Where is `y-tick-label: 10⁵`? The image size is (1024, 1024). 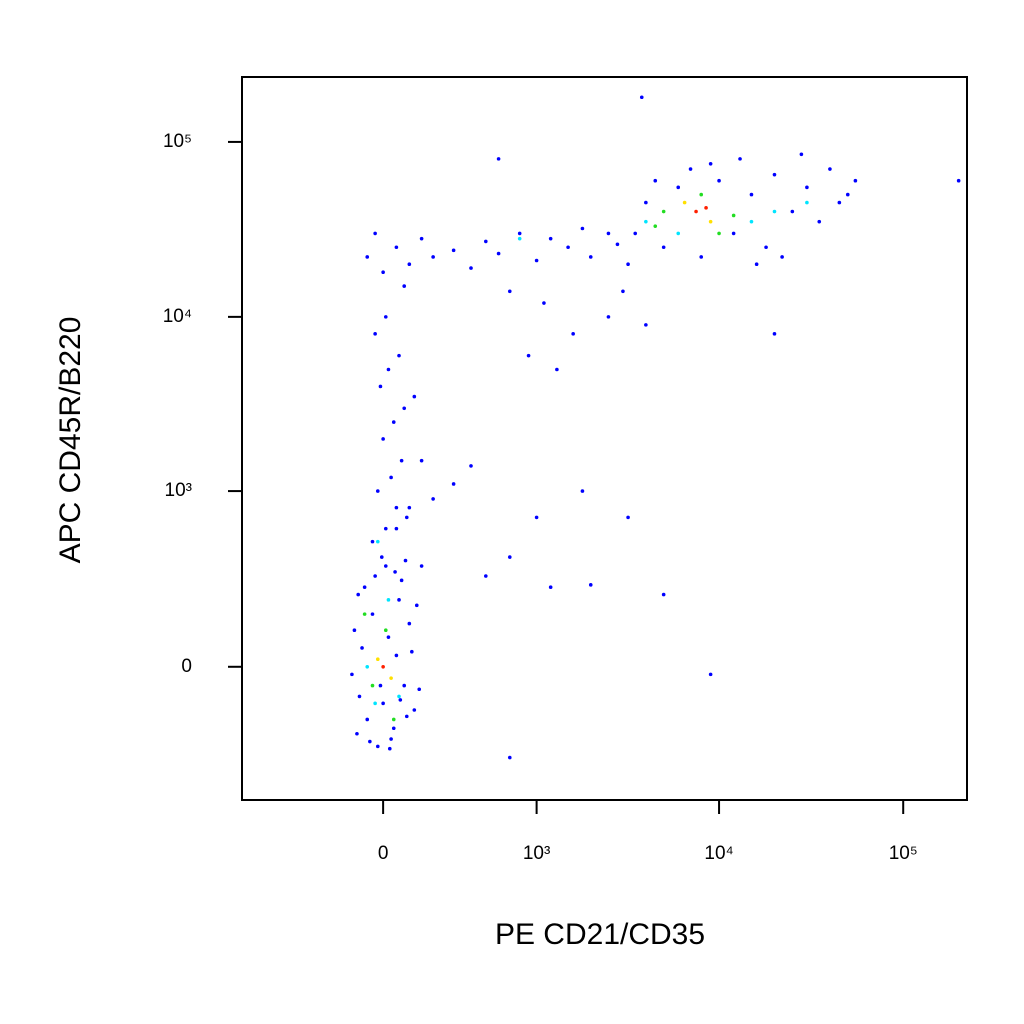
y-tick-label: 10⁵ is located at coordinates (177, 141).